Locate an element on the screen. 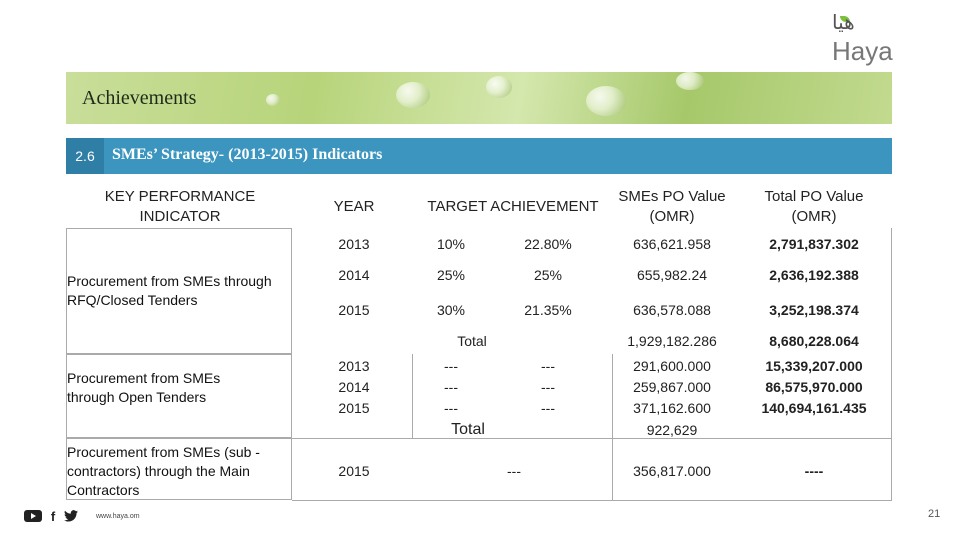 The width and height of the screenshot is (960, 540). logo-latin-text: Haya is located at coordinates (862, 51).